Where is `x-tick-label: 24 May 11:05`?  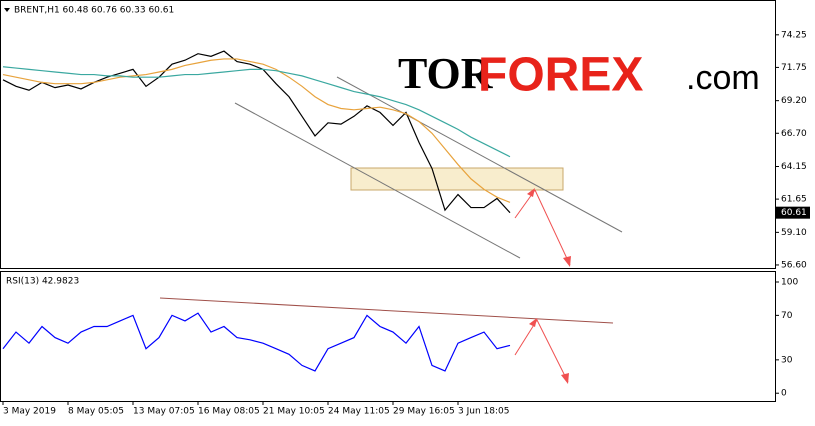
x-tick-label: 24 May 11:05 is located at coordinates (359, 412).